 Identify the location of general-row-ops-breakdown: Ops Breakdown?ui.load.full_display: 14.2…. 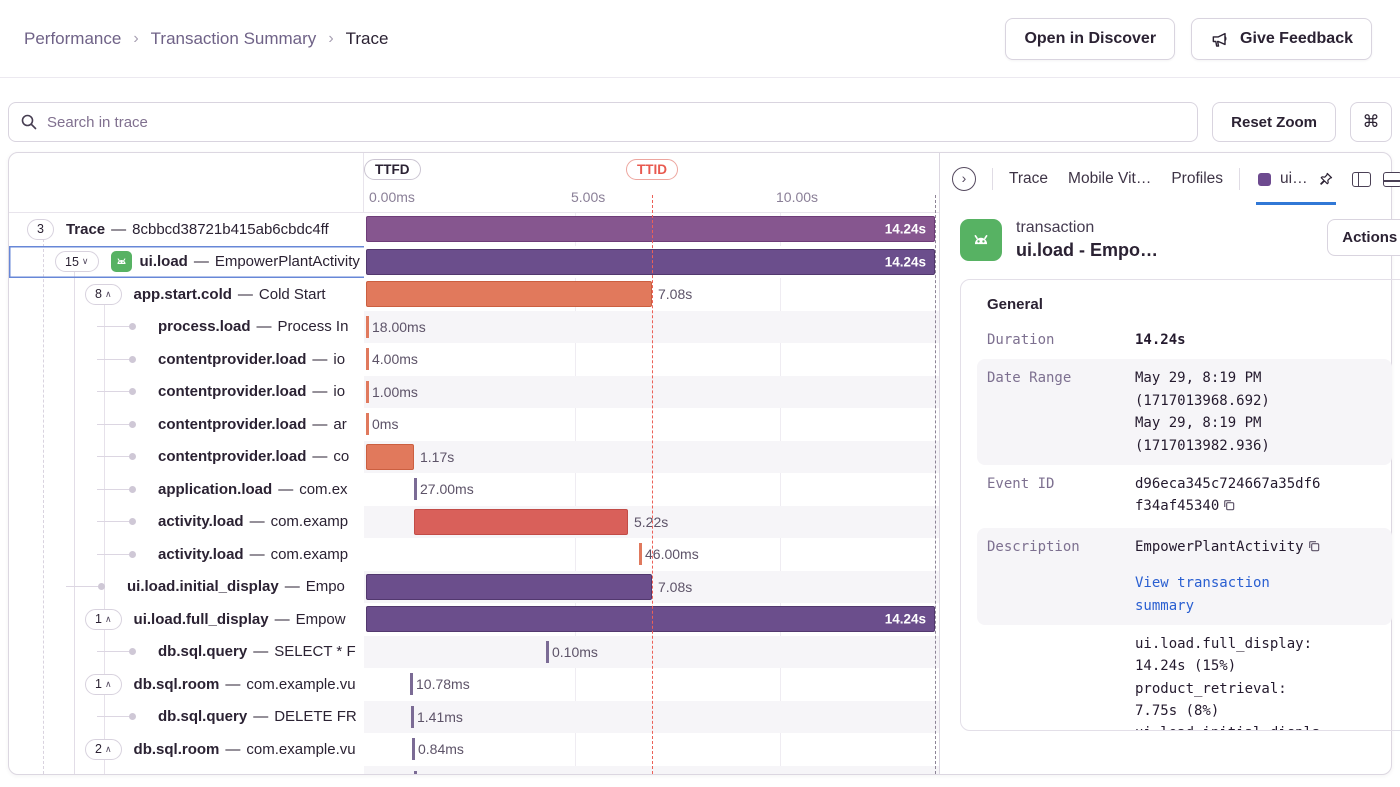
(1184, 677).